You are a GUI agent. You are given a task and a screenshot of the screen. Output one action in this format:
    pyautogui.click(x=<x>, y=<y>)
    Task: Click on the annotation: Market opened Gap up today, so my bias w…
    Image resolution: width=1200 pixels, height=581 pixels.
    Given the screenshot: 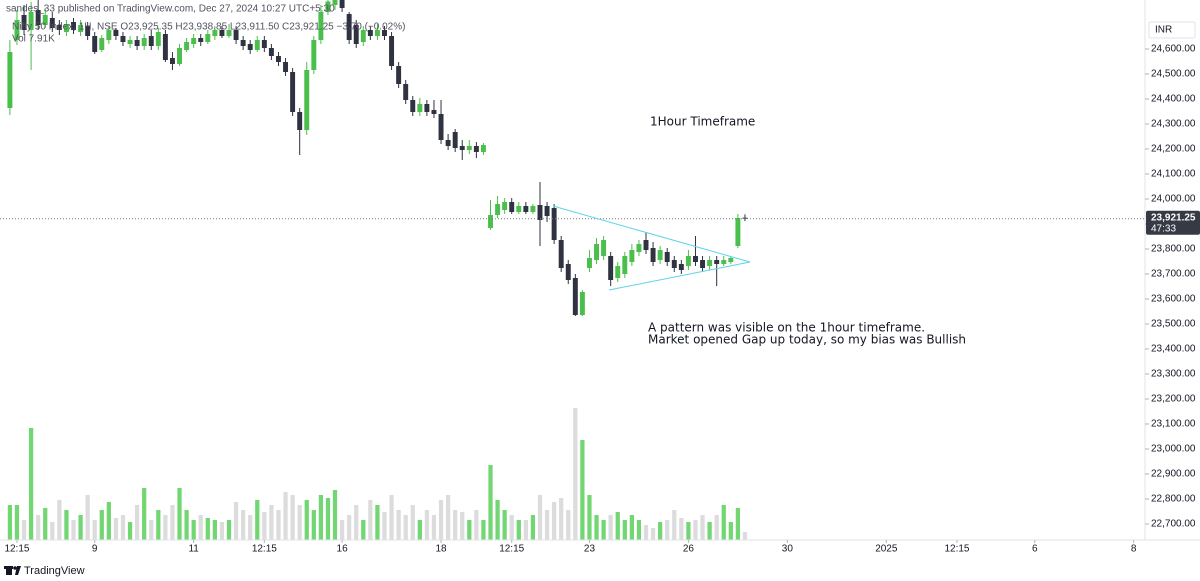 What is the action you would take?
    pyautogui.click(x=807, y=340)
    